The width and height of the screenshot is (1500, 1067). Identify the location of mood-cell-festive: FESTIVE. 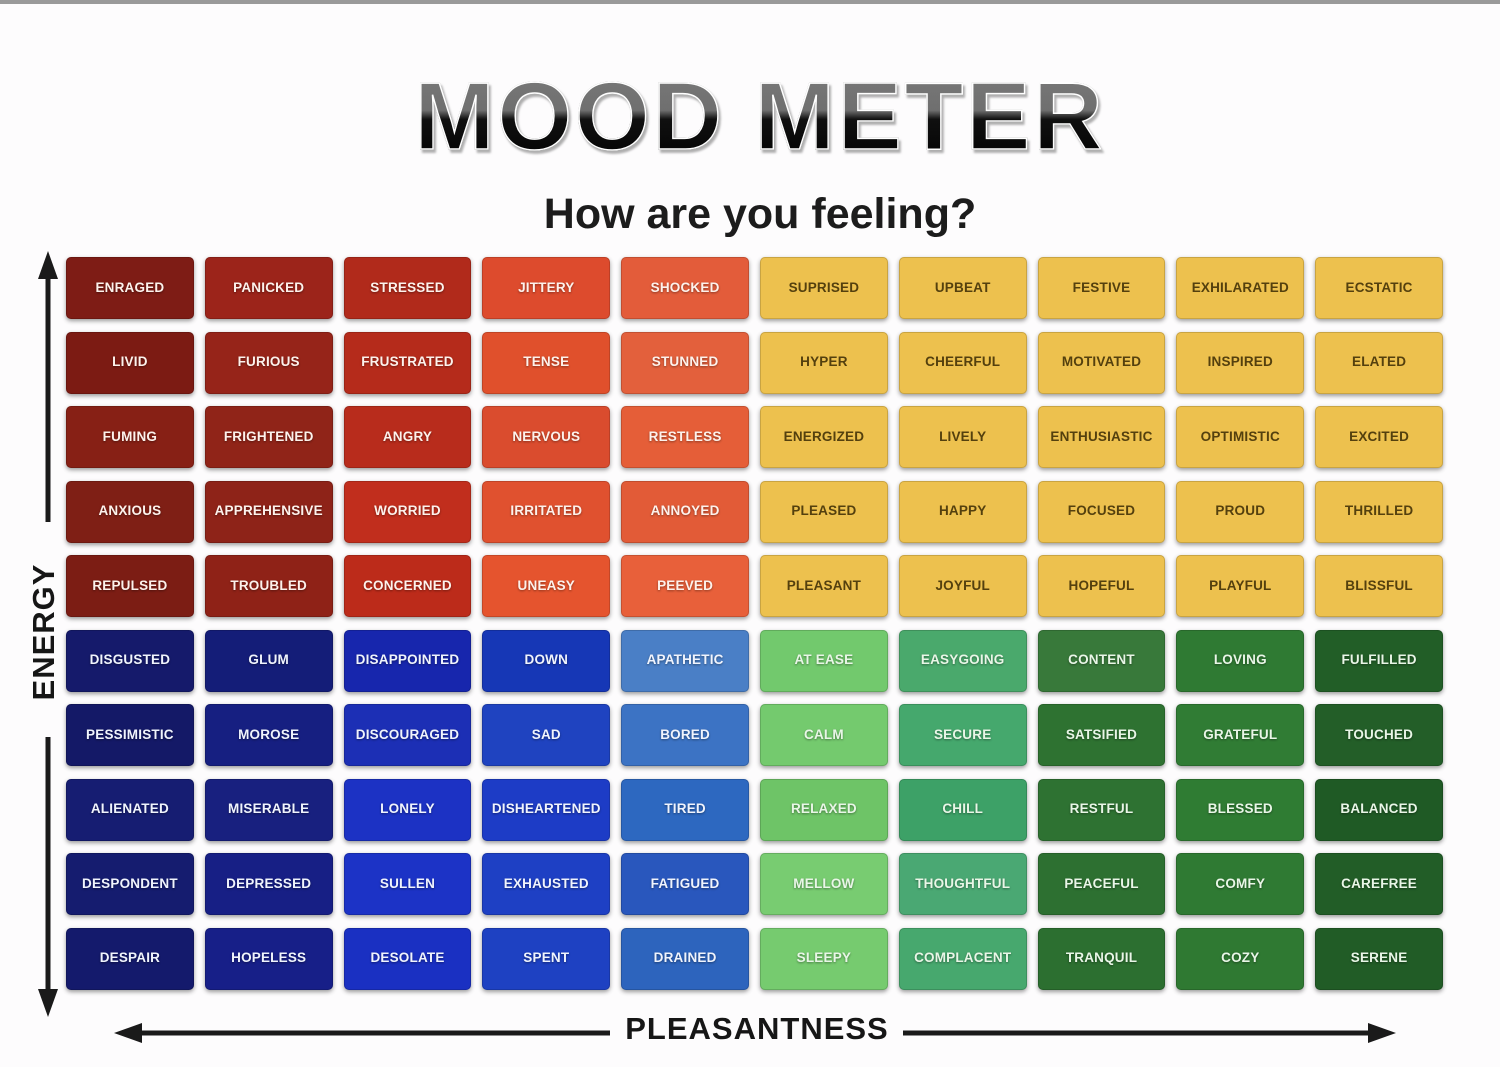
(1101, 288).